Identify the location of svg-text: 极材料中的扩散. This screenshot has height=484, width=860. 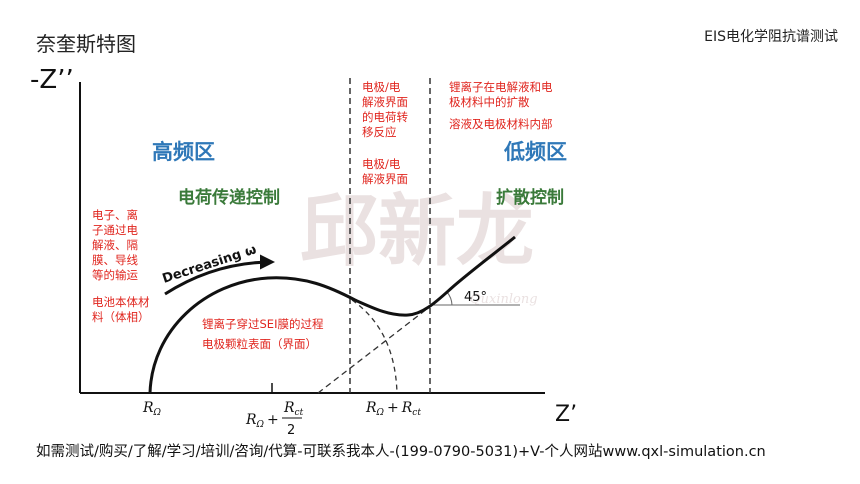
(489, 102).